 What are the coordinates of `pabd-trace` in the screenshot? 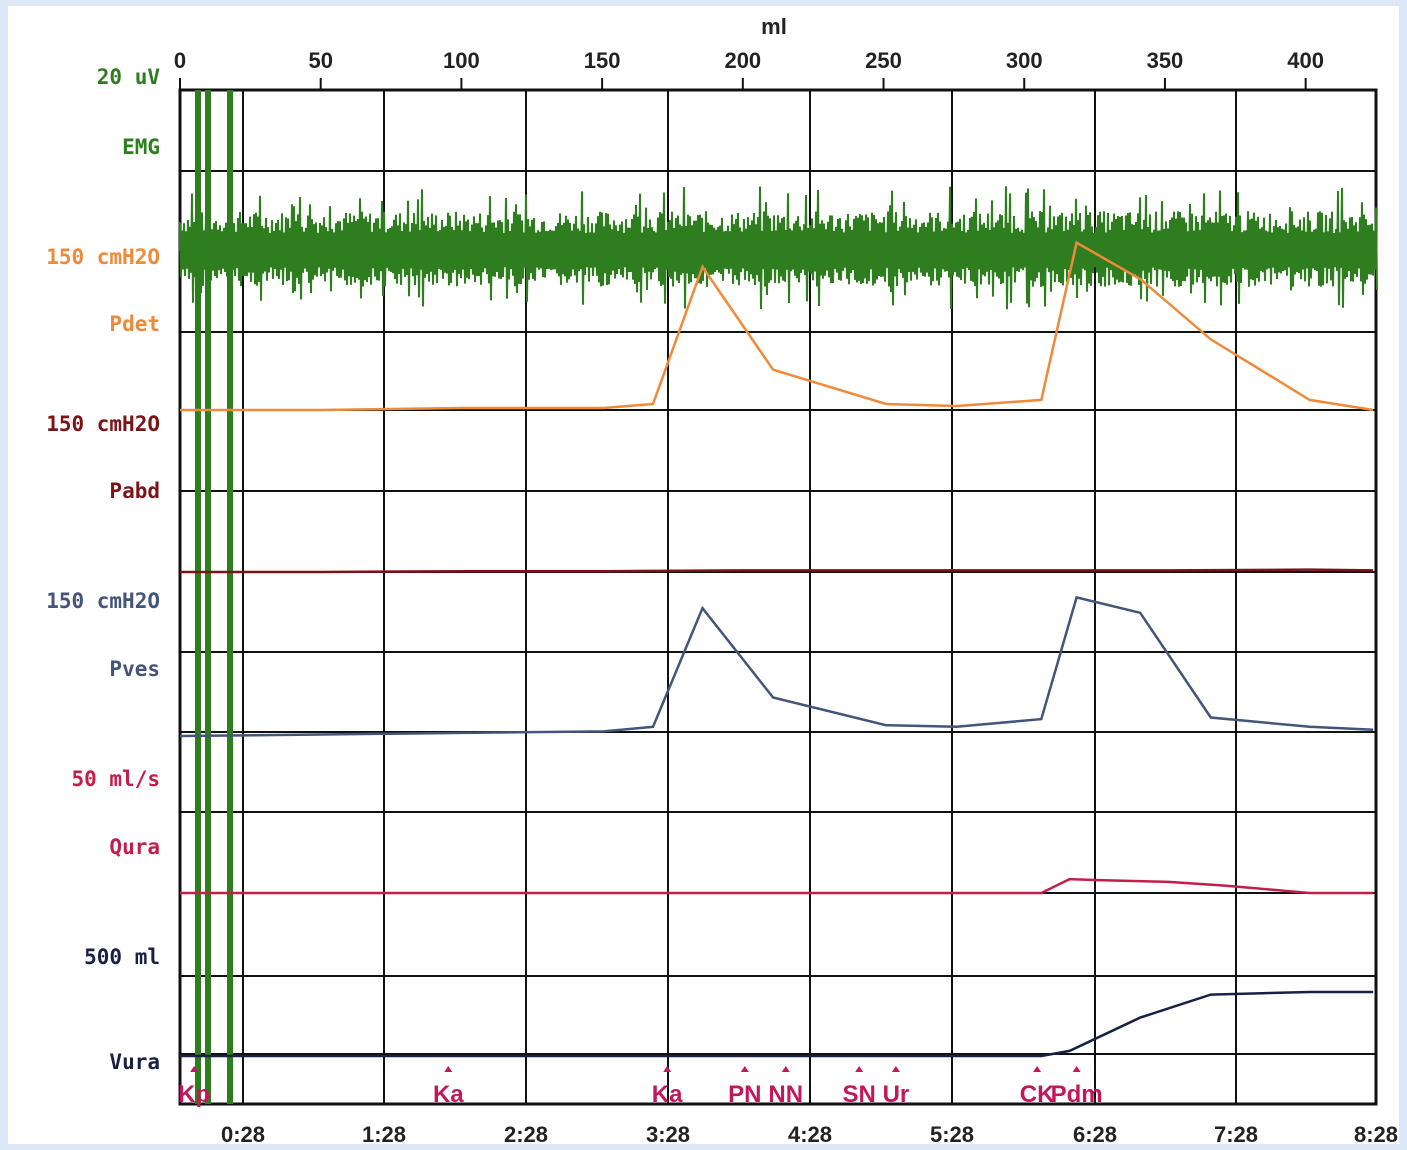 It's located at (777, 571).